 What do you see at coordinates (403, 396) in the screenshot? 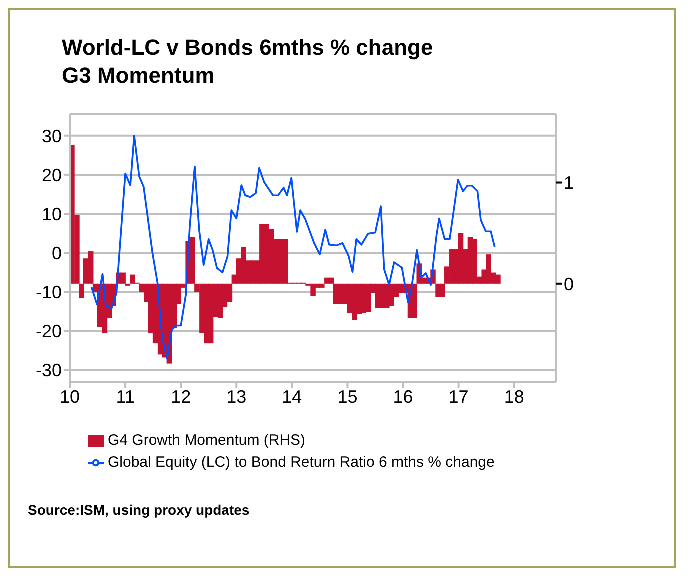
I see `x-tick-label: 16` at bounding box center [403, 396].